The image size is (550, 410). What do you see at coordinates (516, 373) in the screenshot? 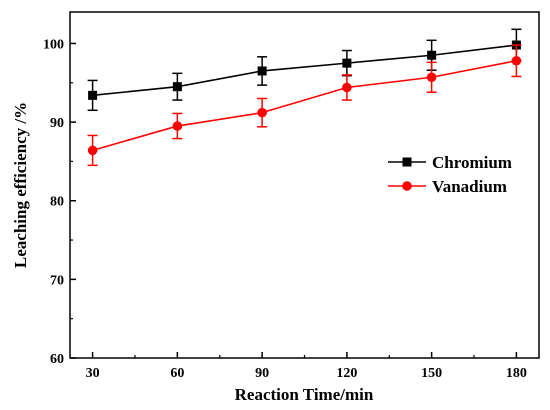
I see `x-tick-label: 180` at bounding box center [516, 373].